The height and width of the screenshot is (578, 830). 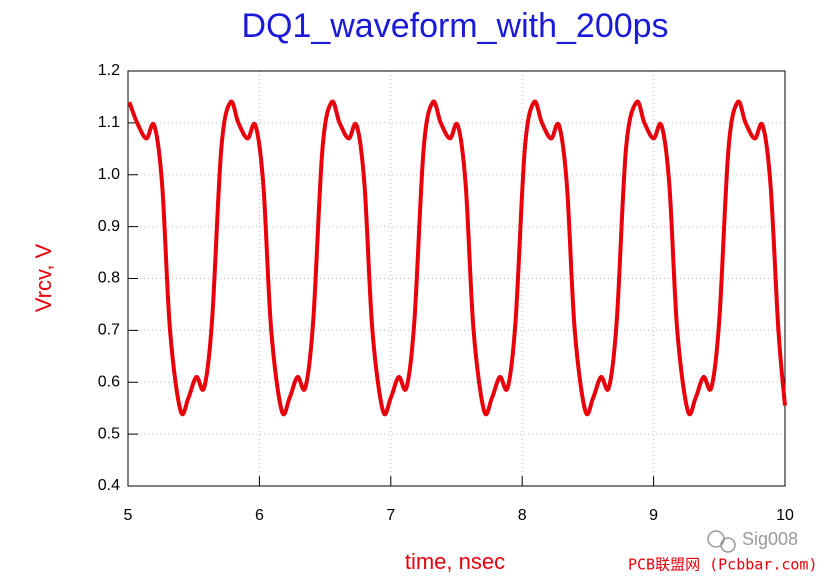 What do you see at coordinates (522, 515) in the screenshot?
I see `x-tick-label: 8` at bounding box center [522, 515].